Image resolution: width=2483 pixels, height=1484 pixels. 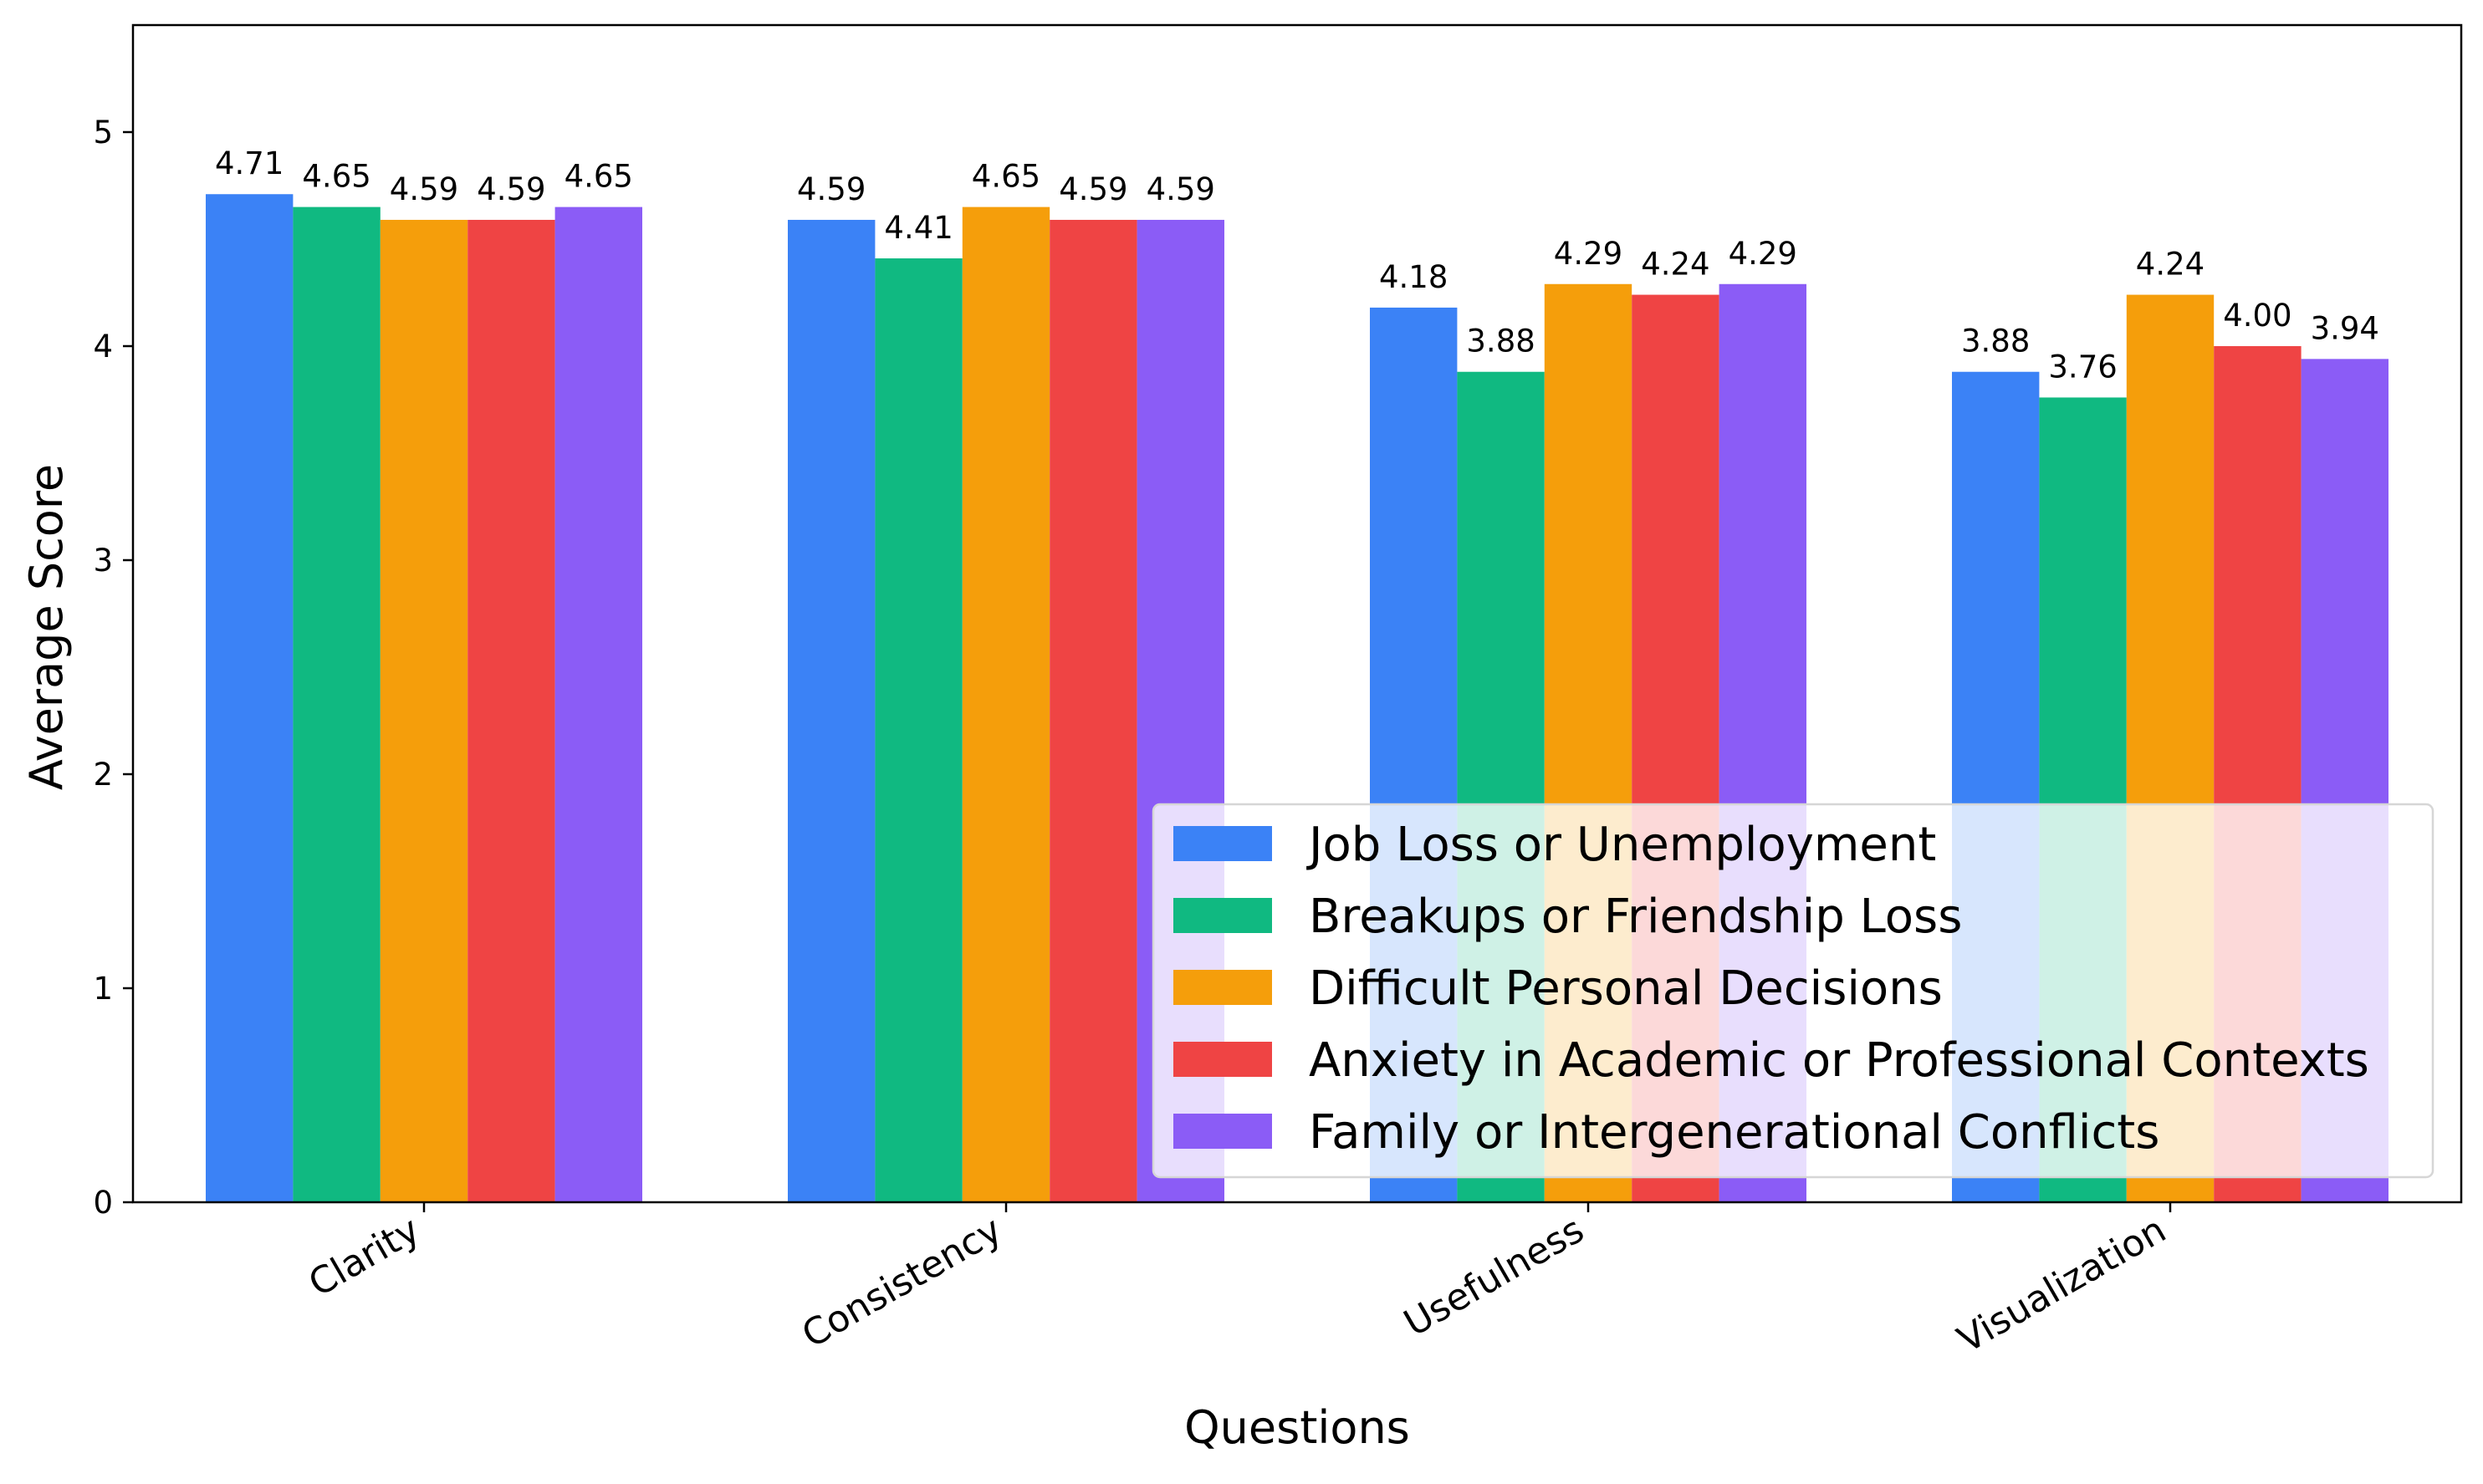 I want to click on y-tick-label: 3, so click(x=103, y=561).